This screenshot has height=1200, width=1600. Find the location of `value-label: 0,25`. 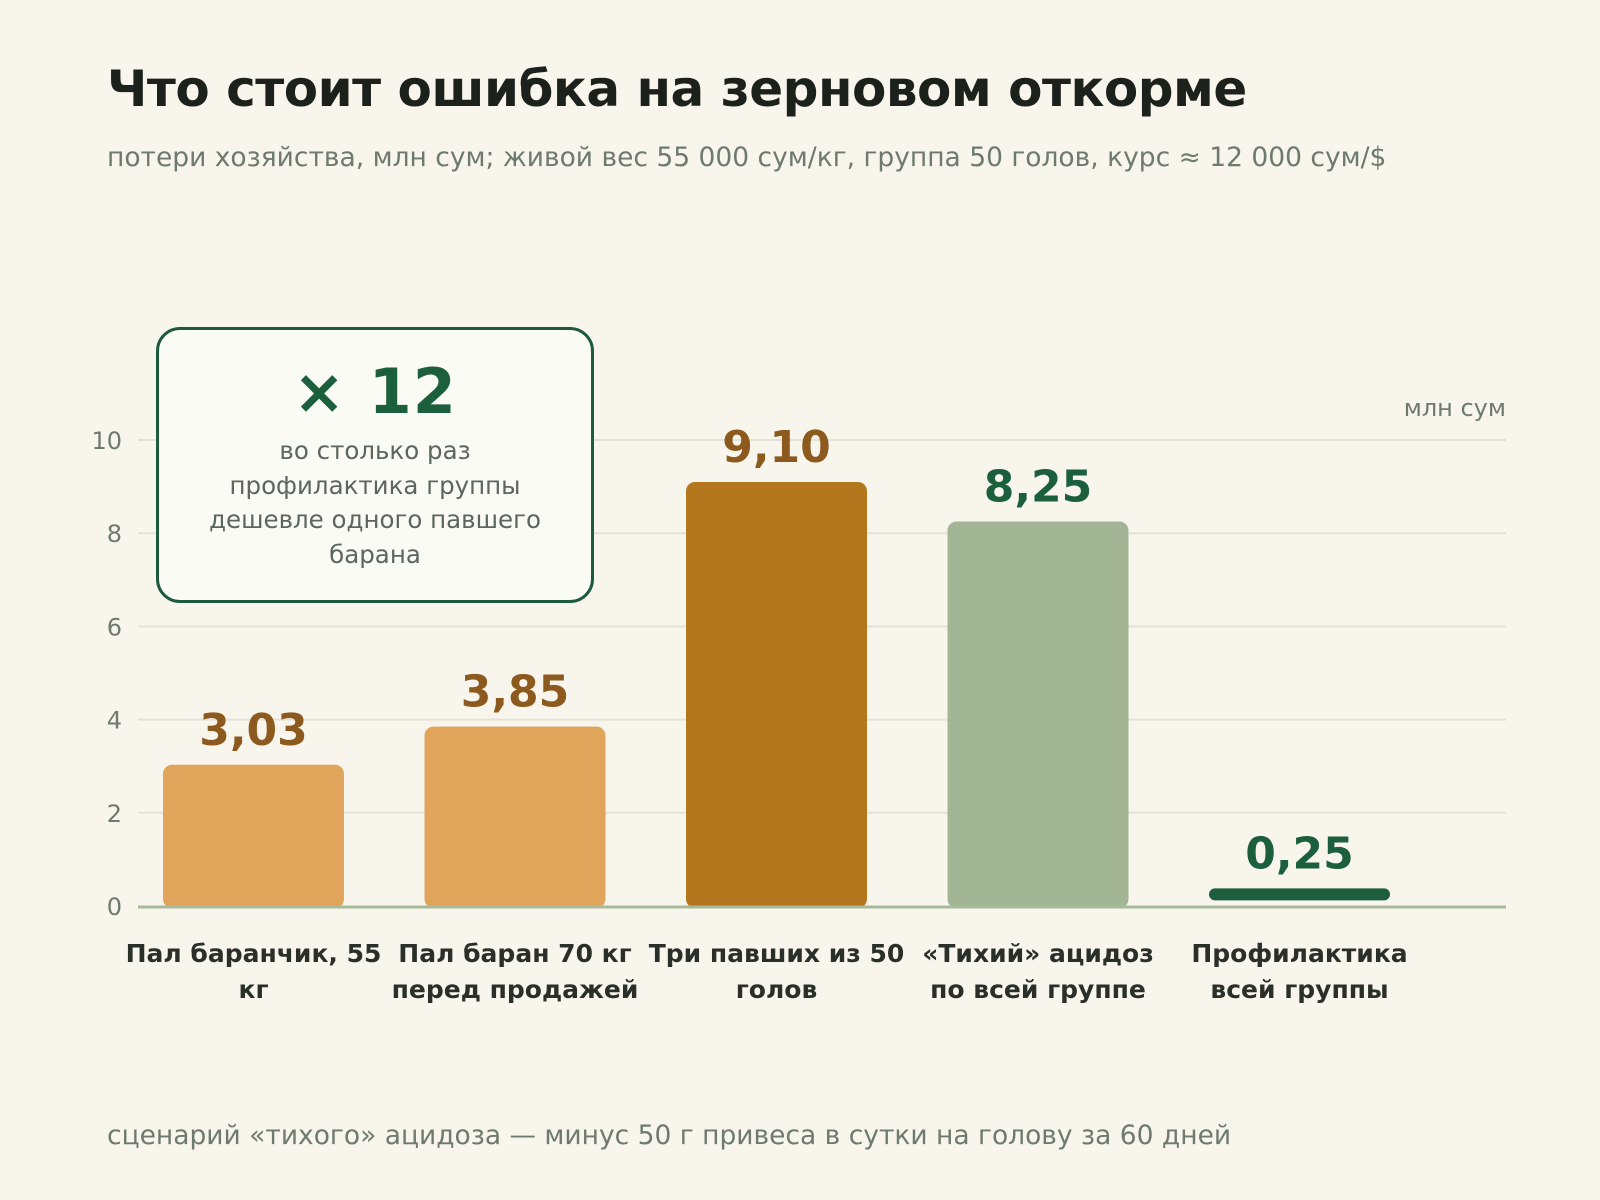

value-label: 0,25 is located at coordinates (1299, 853).